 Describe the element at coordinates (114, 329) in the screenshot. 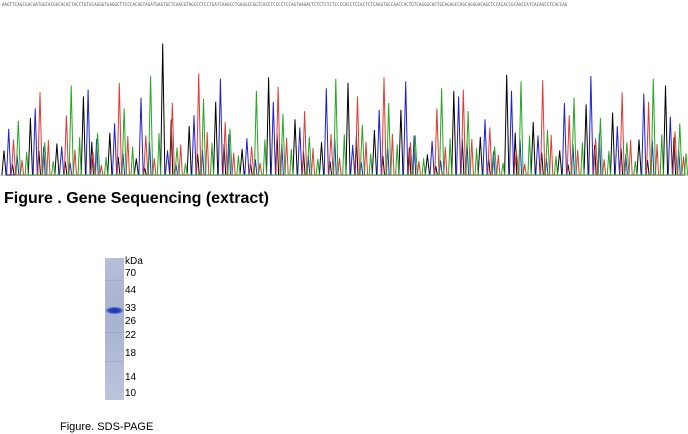

I see `sds-page-lane` at that location.